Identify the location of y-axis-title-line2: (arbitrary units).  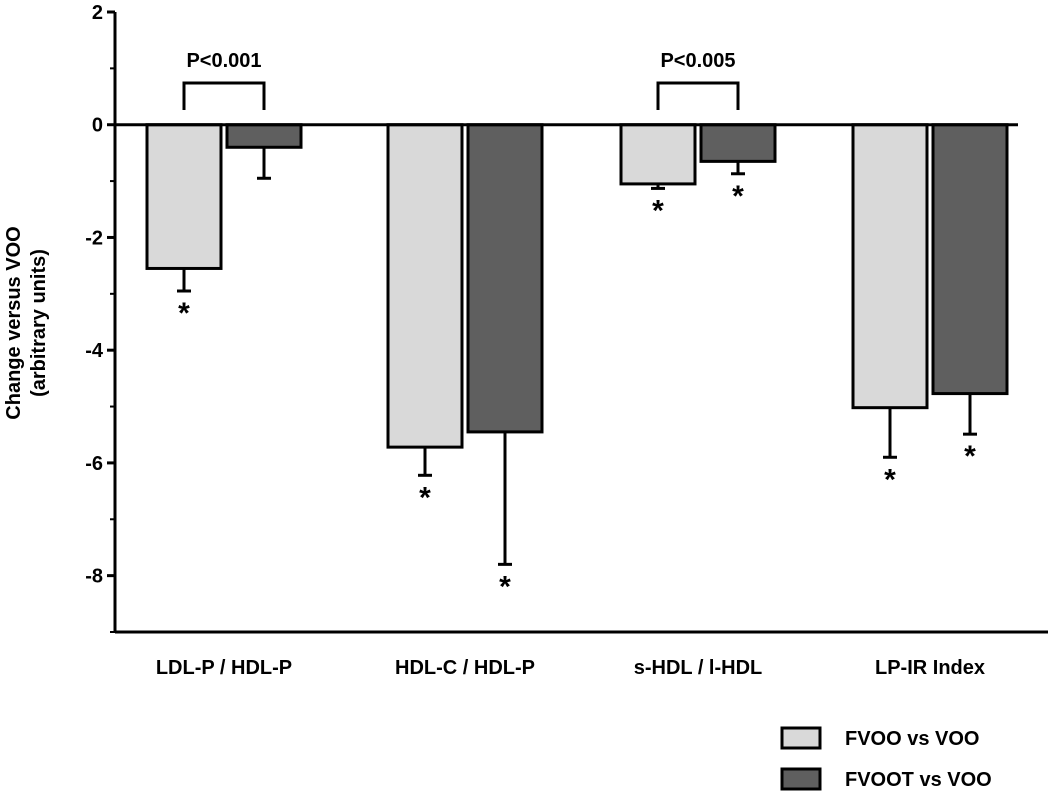
(39, 323).